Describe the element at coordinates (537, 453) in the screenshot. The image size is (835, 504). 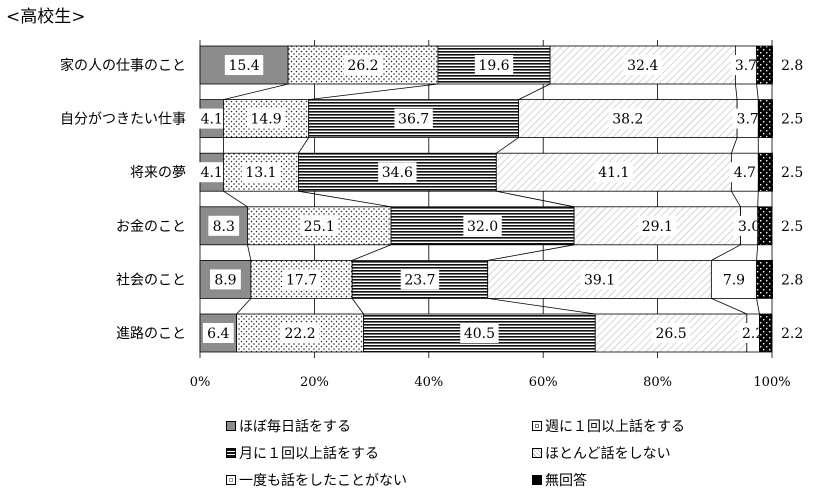
I see `legend-swatch-rarely` at that location.